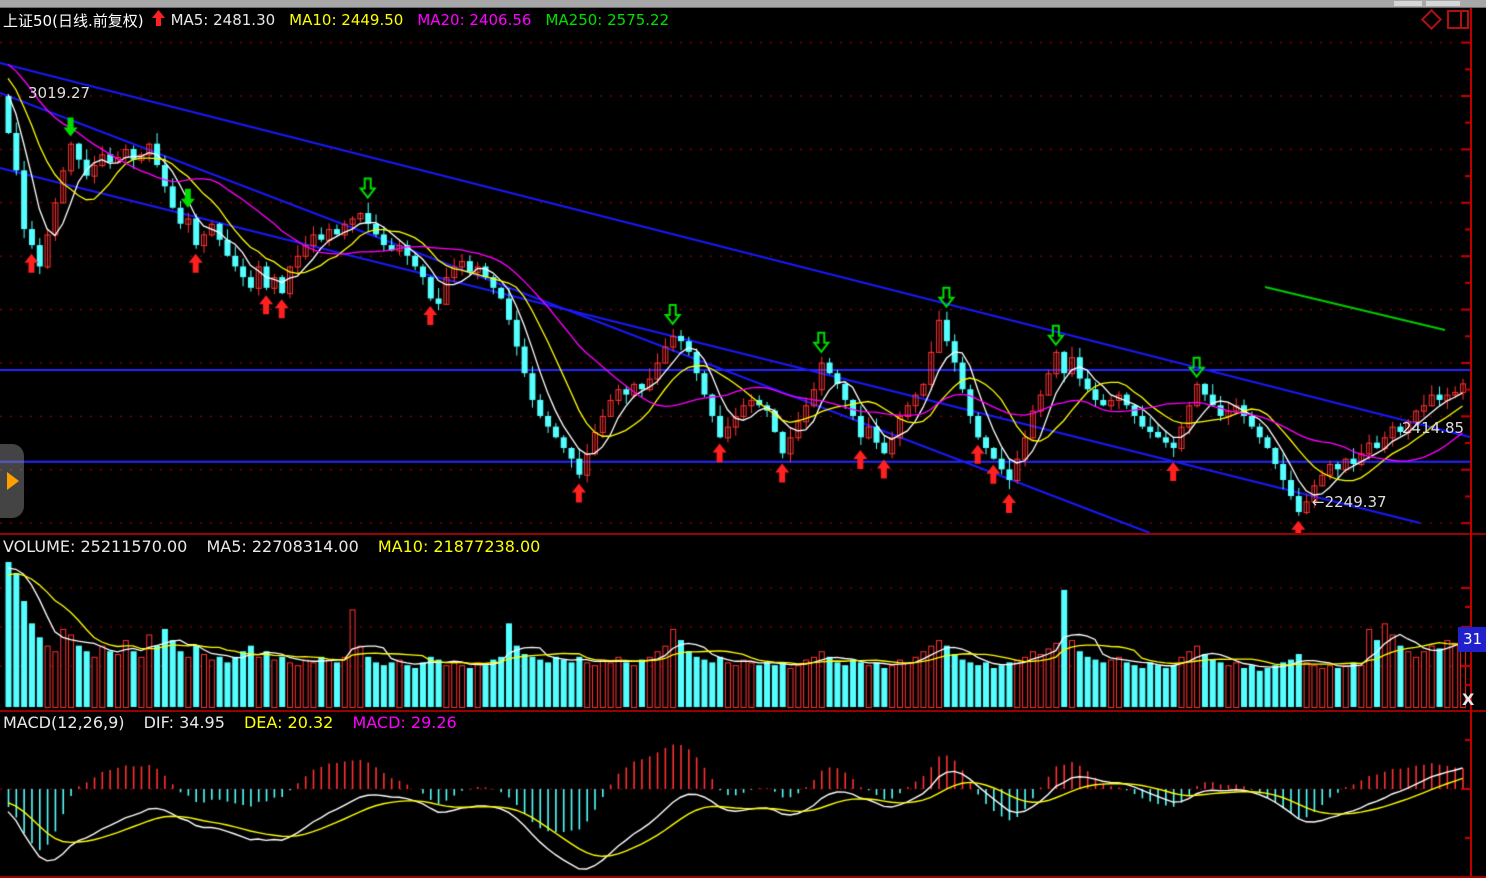  What do you see at coordinates (95, 546) in the screenshot?
I see `volume-value: VOLUME: 25211570.00` at bounding box center [95, 546].